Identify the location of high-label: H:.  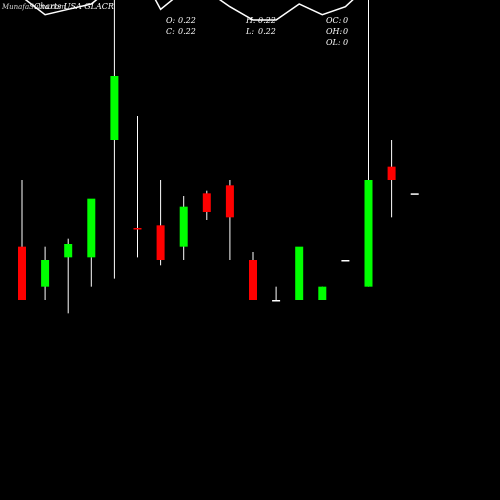
(250, 20).